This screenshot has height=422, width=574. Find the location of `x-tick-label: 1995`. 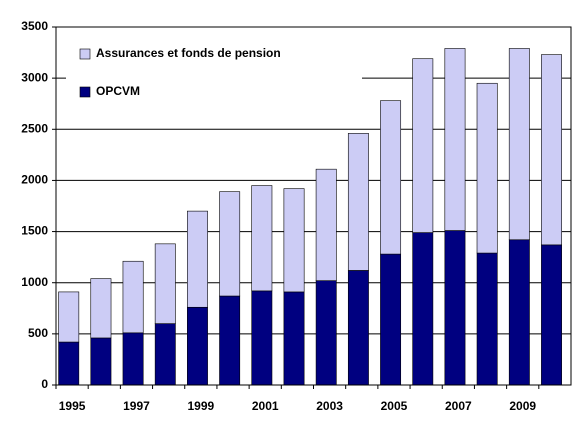

x-tick-label: 1995 is located at coordinates (72, 406).